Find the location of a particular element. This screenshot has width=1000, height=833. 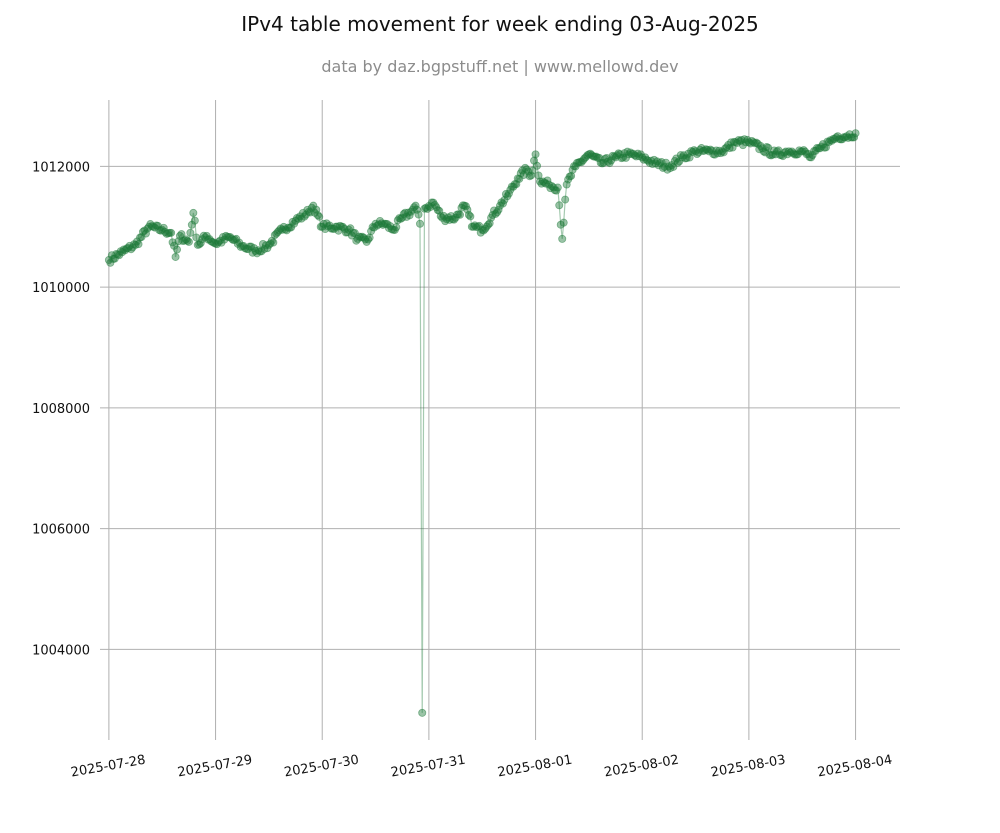

x-tick-label: 2025-07-31 is located at coordinates (428, 767).